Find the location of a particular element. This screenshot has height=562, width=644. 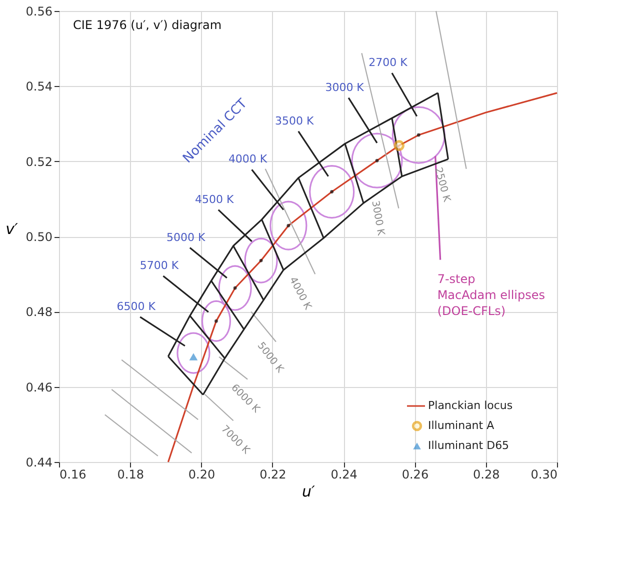

annotation: 3500 K is located at coordinates (295, 121).